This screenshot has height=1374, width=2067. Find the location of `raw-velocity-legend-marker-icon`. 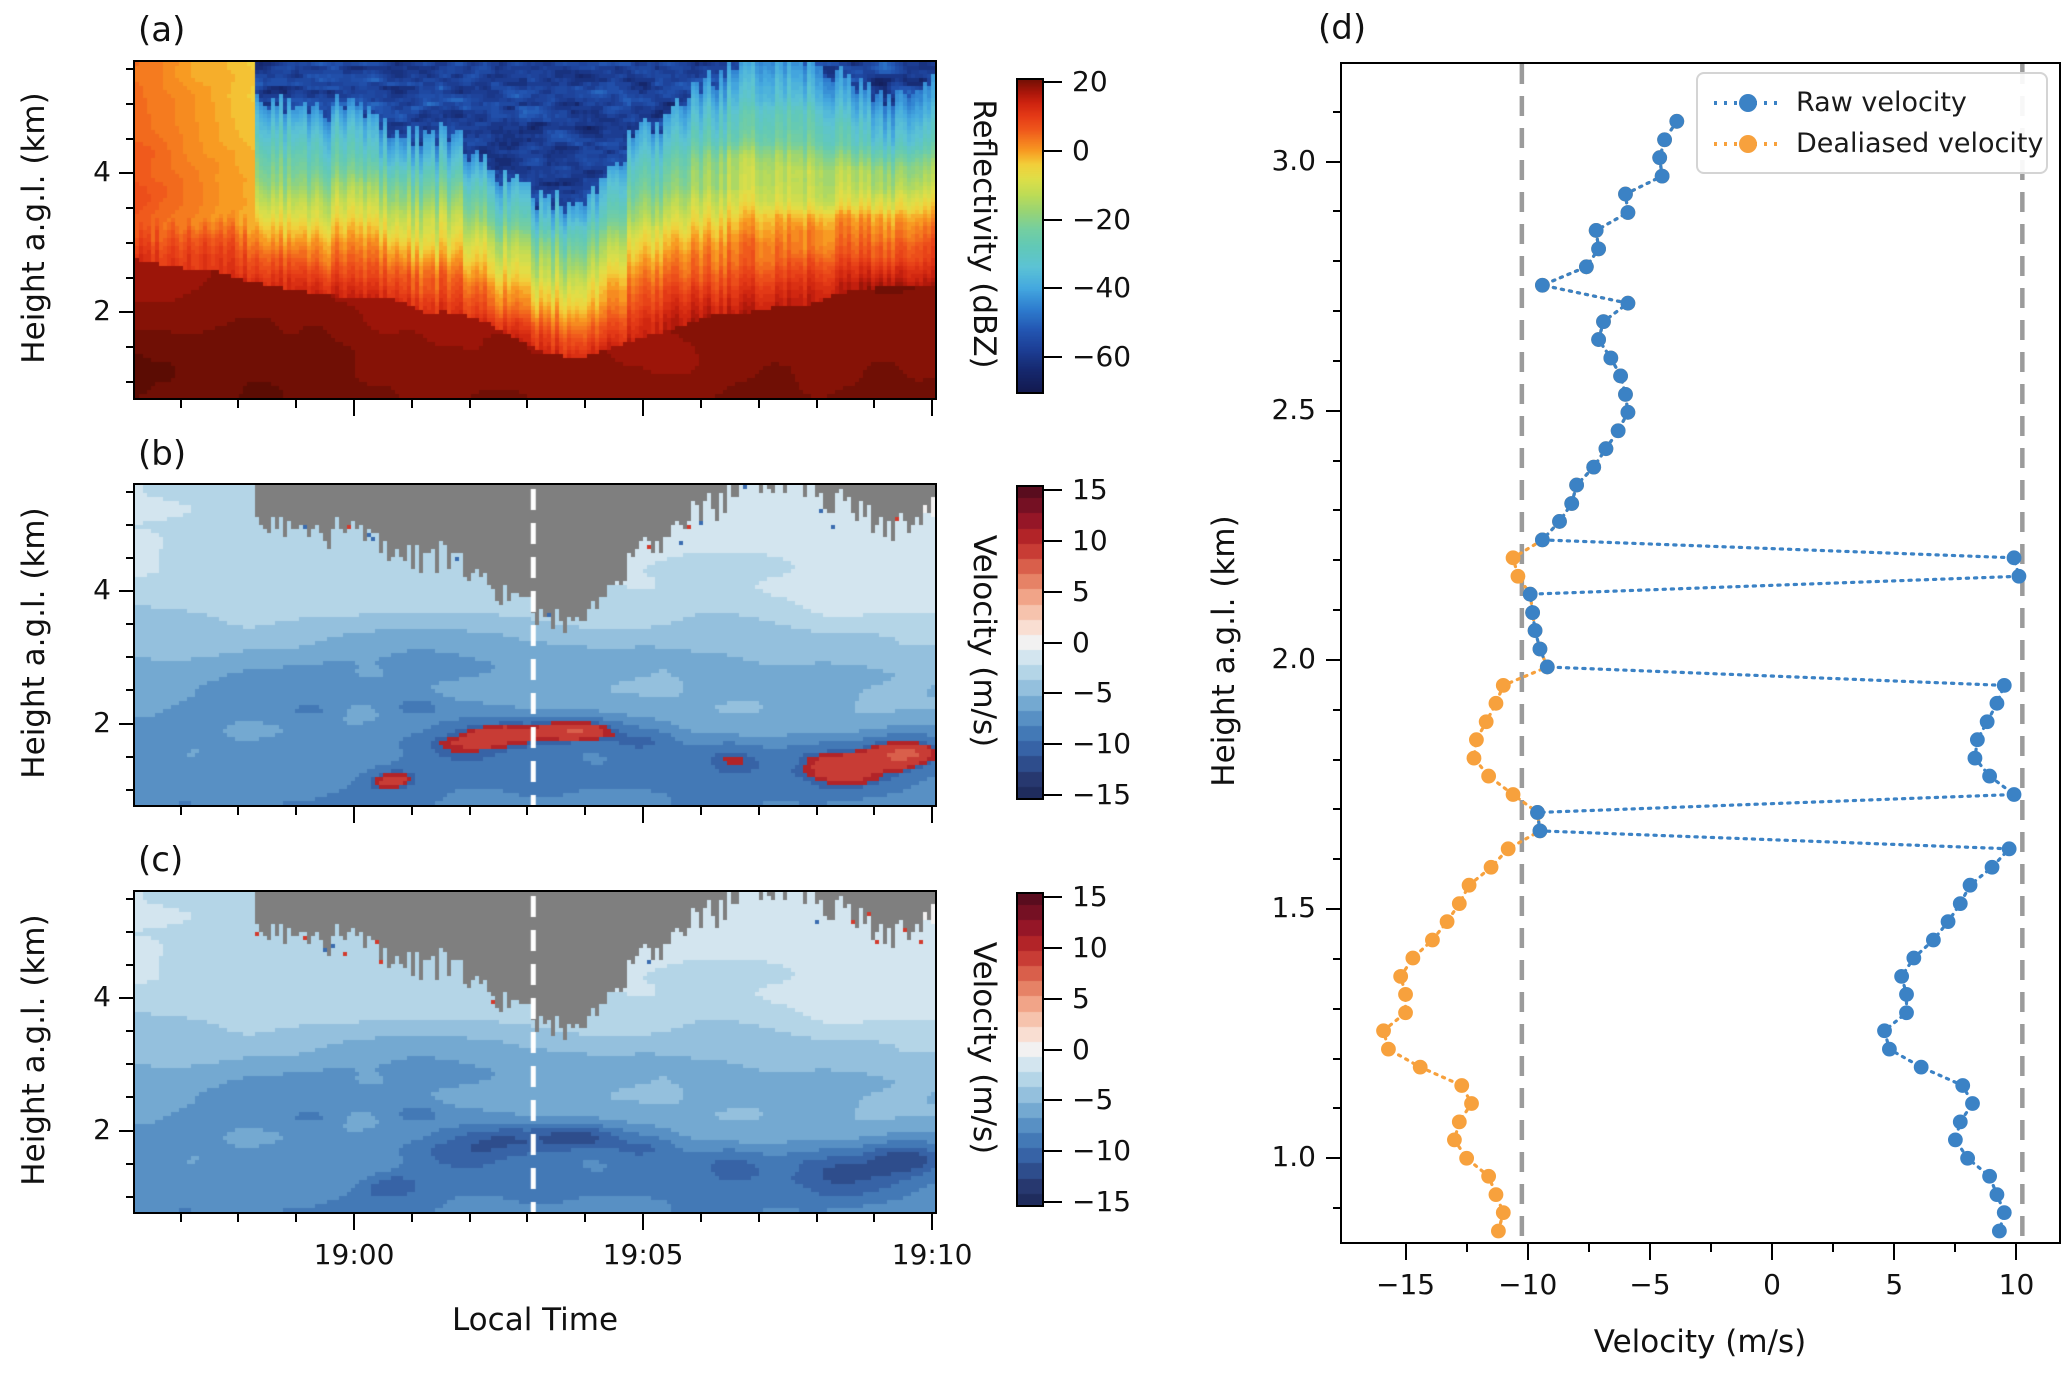

raw-velocity-legend-marker-icon is located at coordinates (1748, 102).